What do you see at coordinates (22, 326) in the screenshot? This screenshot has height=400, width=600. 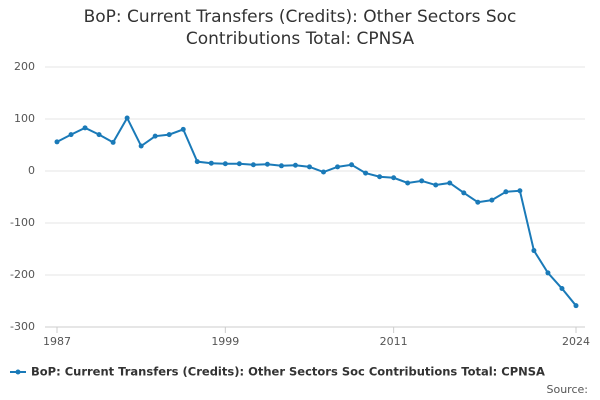 I see `y-tick-label: -300` at bounding box center [22, 326].